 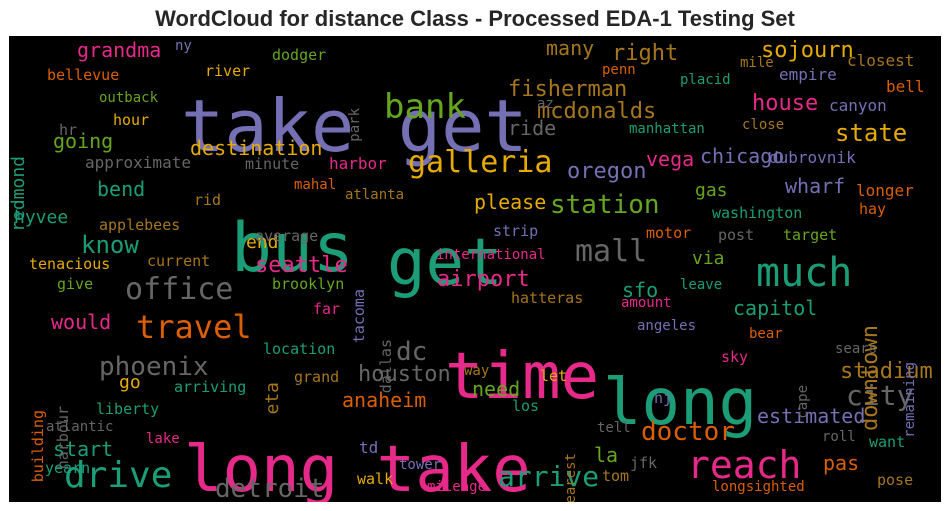 I want to click on word-take-get: take get, so click(x=354, y=126).